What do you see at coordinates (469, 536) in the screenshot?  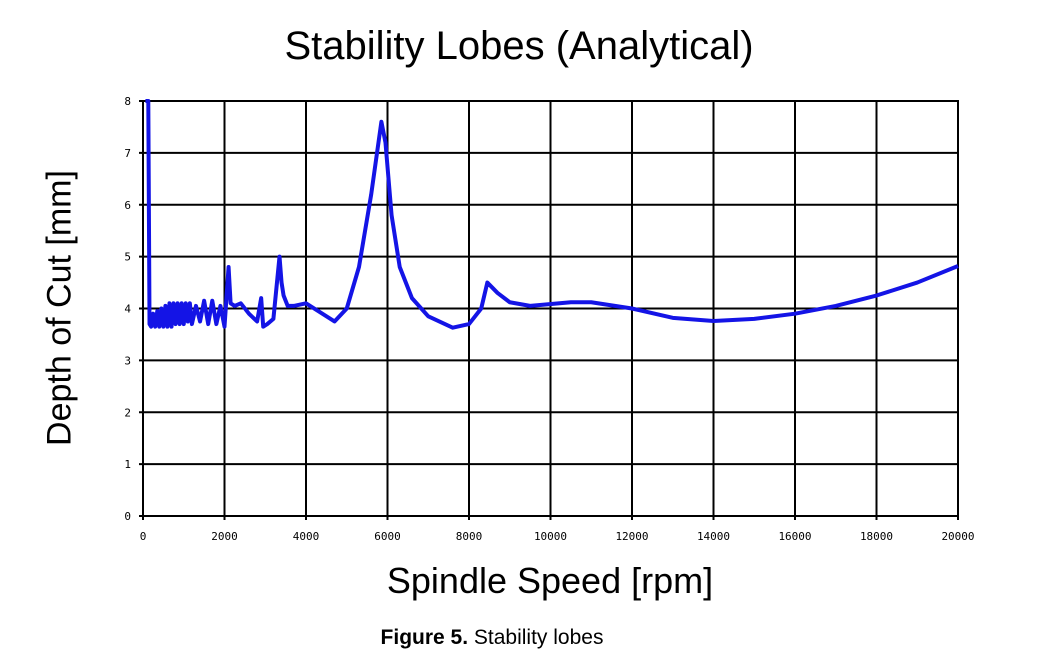 I see `x-tick-label: 8000` at bounding box center [469, 536].